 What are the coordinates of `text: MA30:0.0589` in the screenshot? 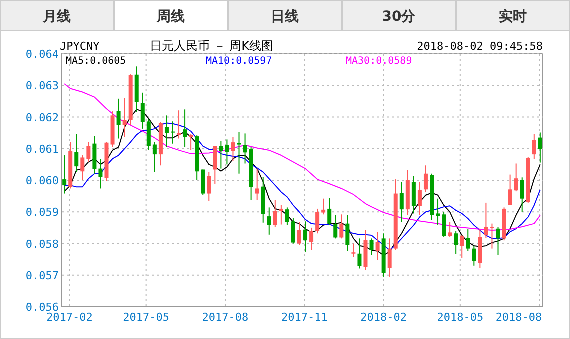 It's located at (379, 61).